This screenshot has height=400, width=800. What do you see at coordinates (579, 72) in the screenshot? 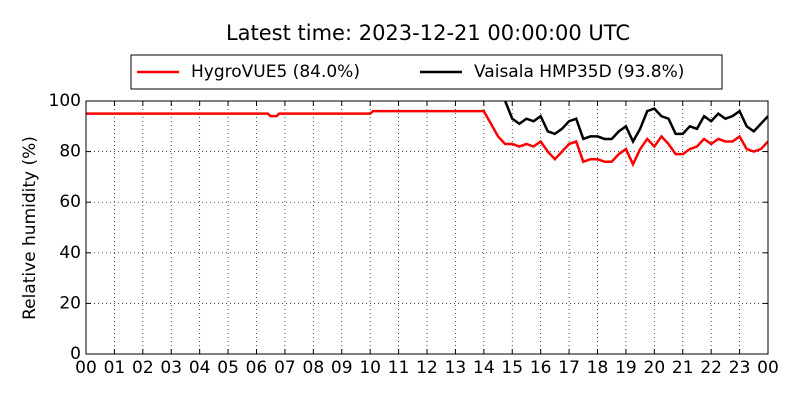
I see `legend-label: Vaisala HMP35D (93.8%)` at bounding box center [579, 72].